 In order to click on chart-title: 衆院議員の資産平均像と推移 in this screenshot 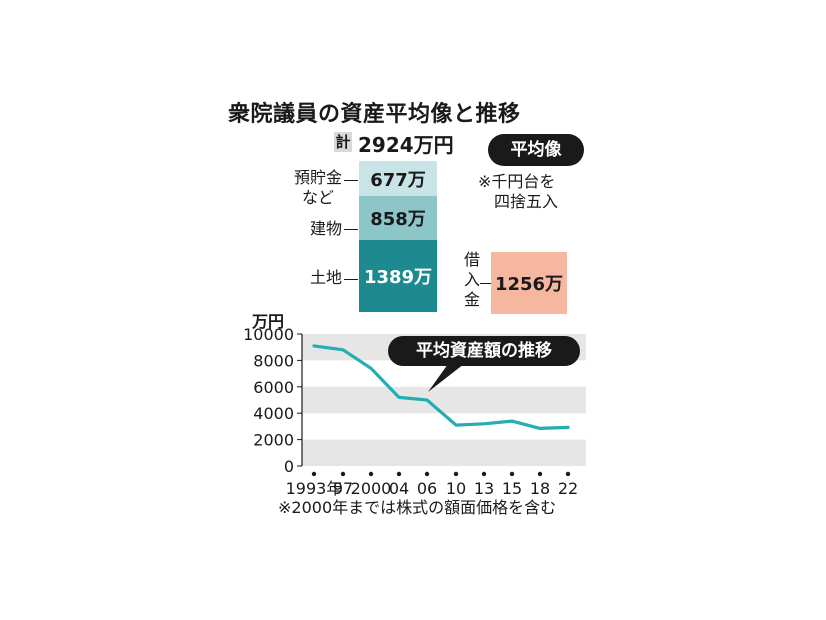, I will do `click(374, 114)`.